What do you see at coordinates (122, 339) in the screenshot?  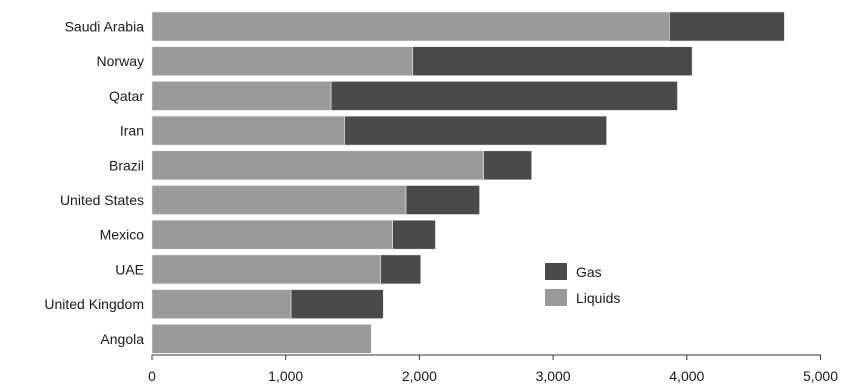 I see `category-label-angola: Angola` at bounding box center [122, 339].